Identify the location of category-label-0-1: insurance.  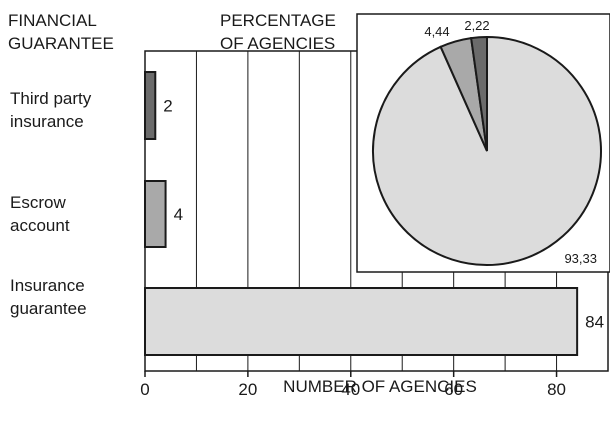
(47, 121).